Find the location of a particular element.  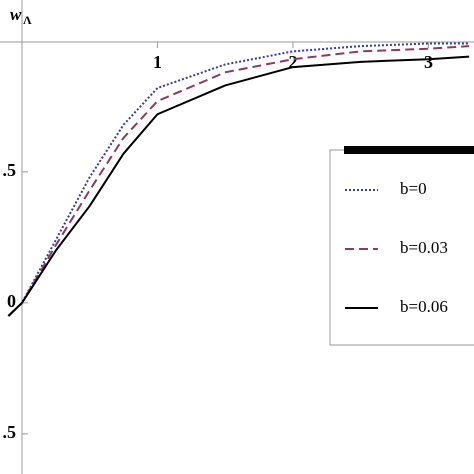

x-tick-label: 1 is located at coordinates (157, 62).